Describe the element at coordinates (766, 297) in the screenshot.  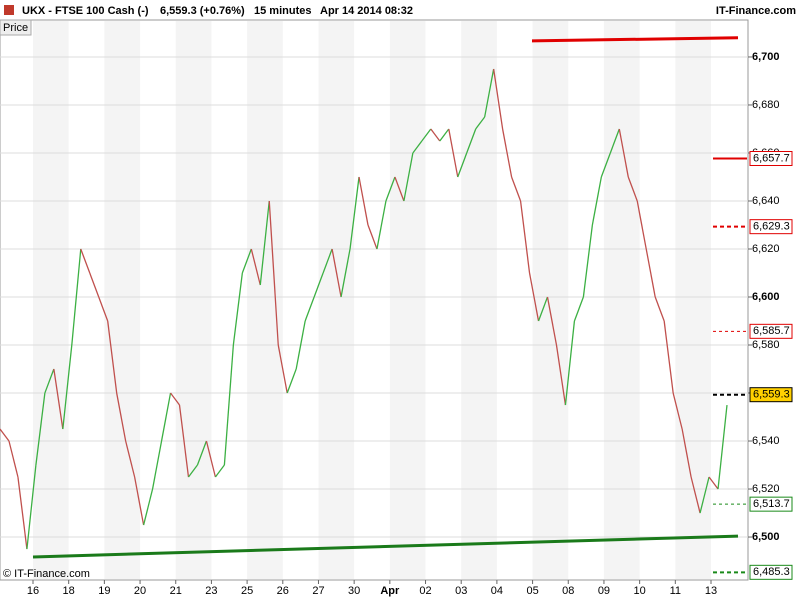
I see `y-tick-label: 6,600` at that location.